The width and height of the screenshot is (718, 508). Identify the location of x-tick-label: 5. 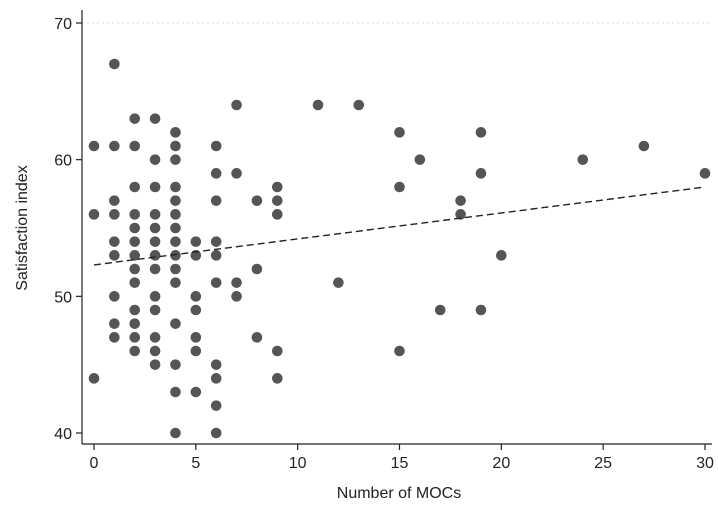
(195, 463).